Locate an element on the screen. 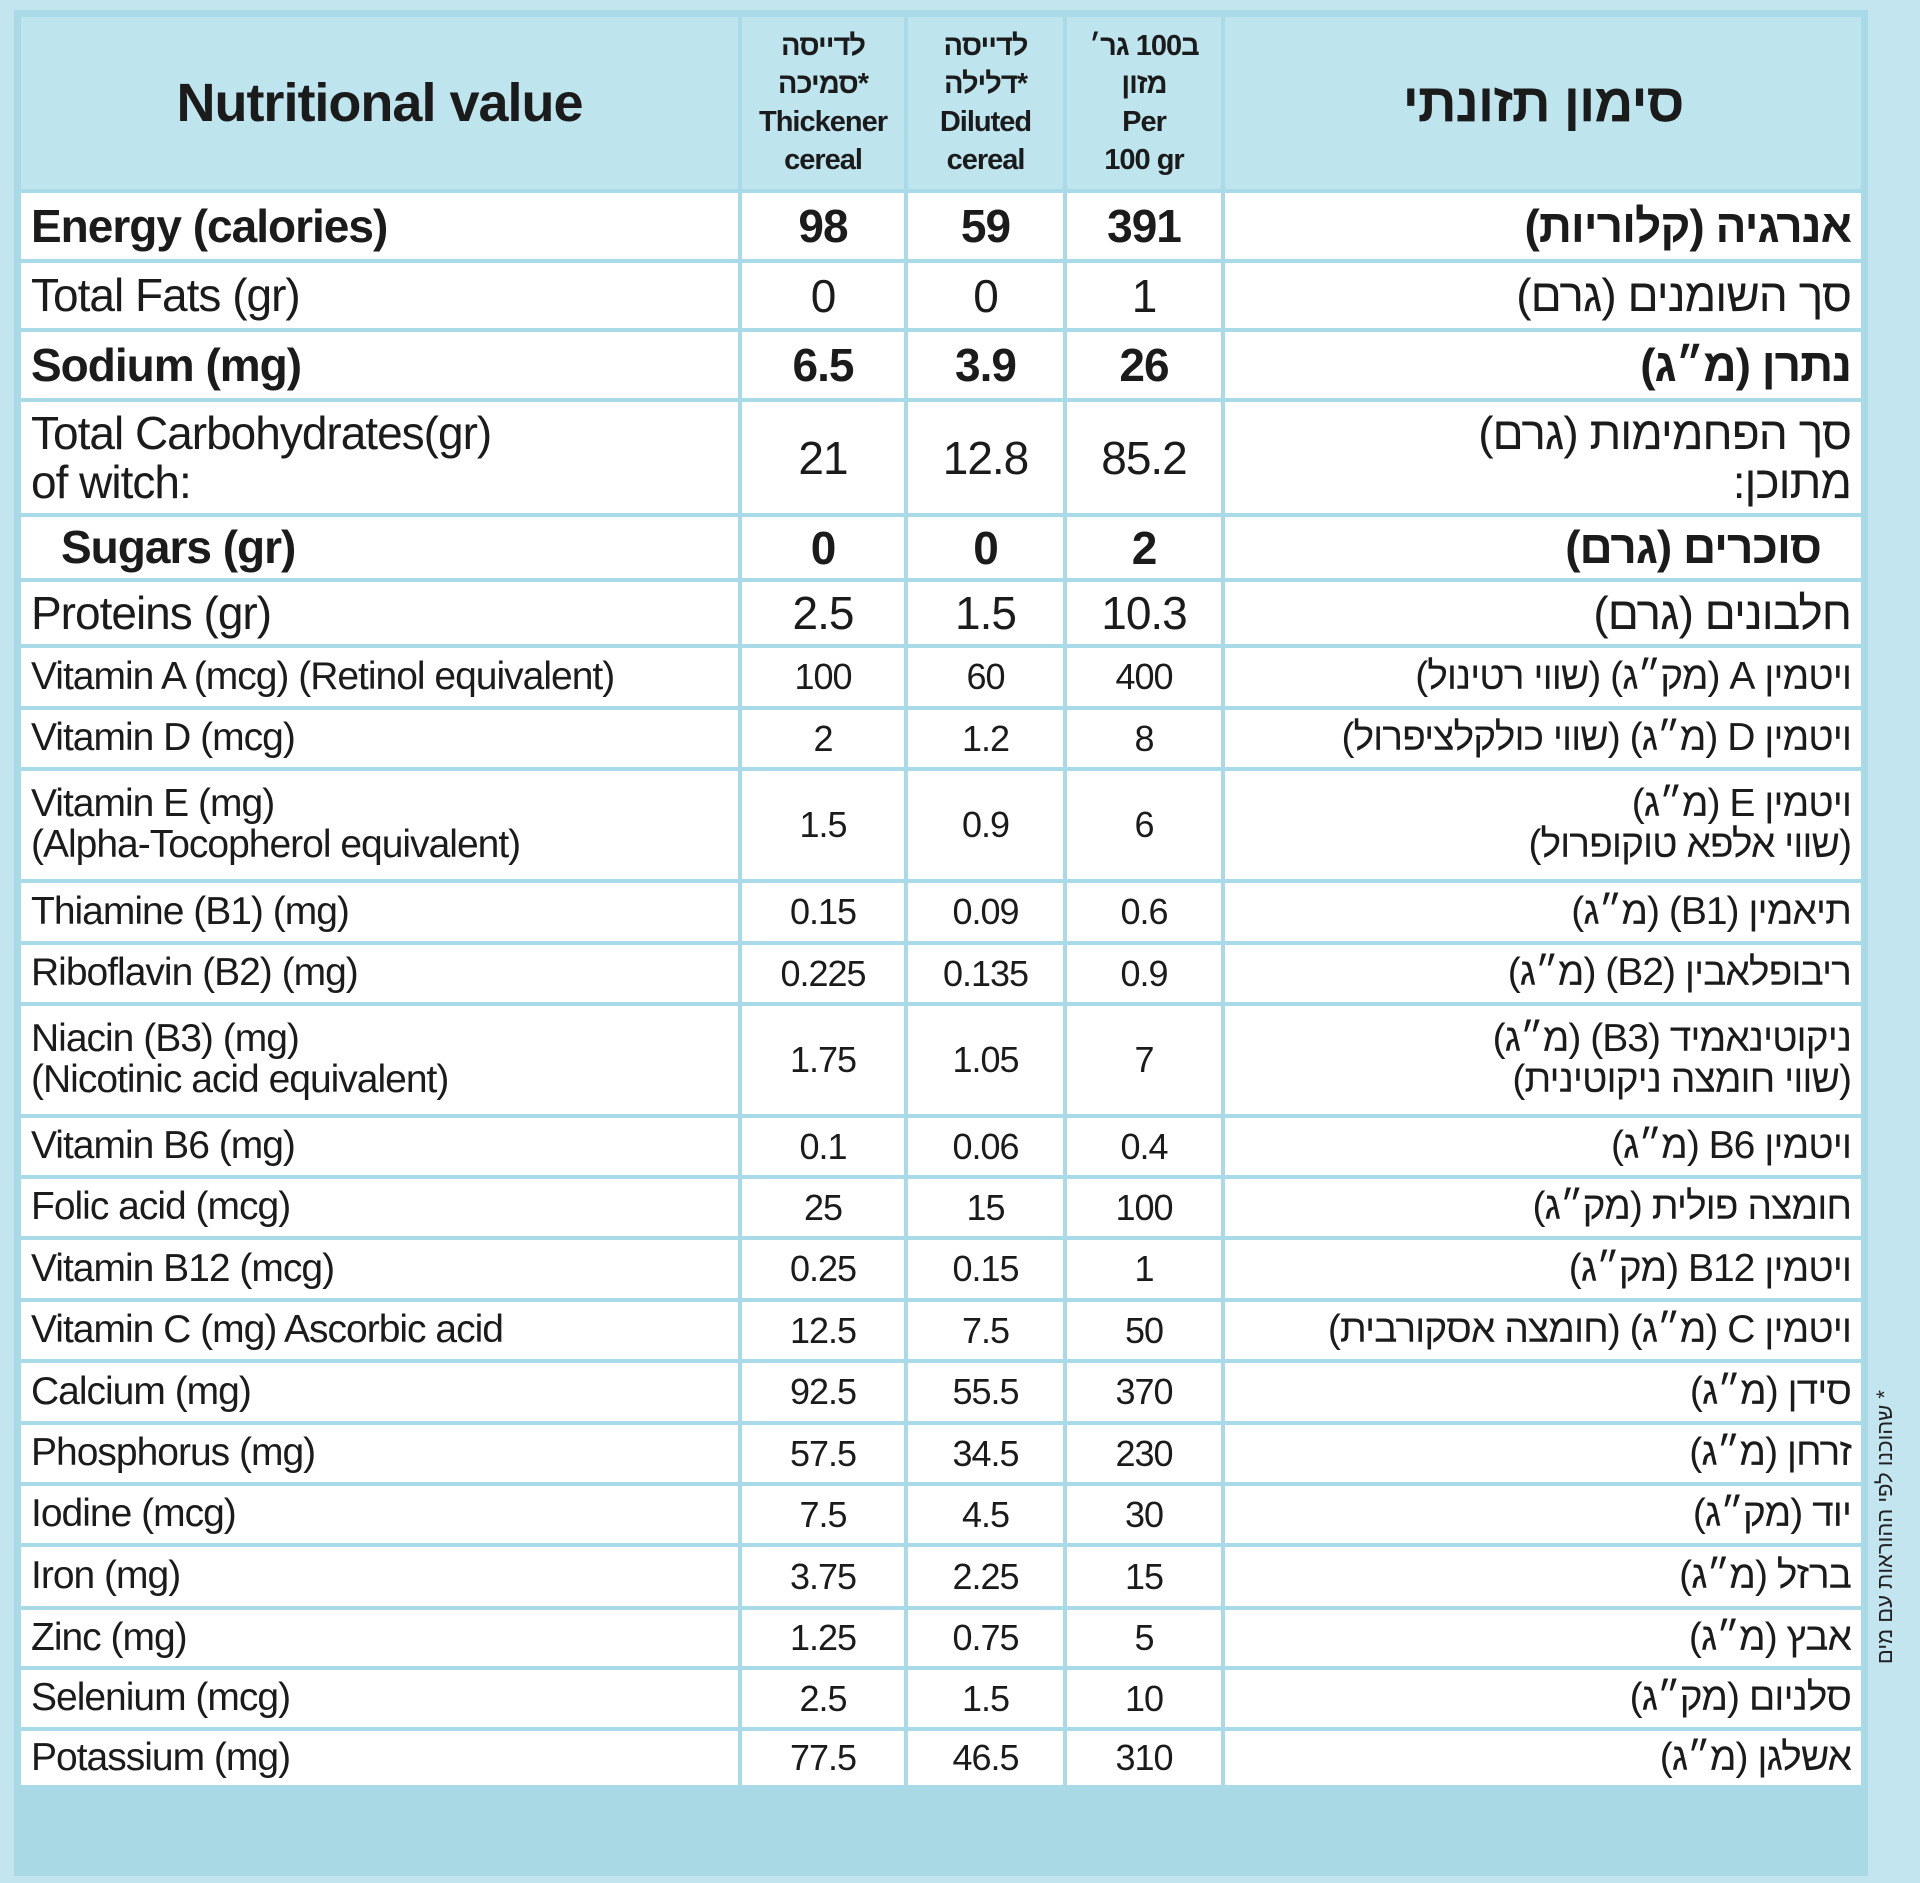 Image resolution: width=1920 pixels, height=1883 pixels. value-diluted: 4.5 is located at coordinates (985, 1514).